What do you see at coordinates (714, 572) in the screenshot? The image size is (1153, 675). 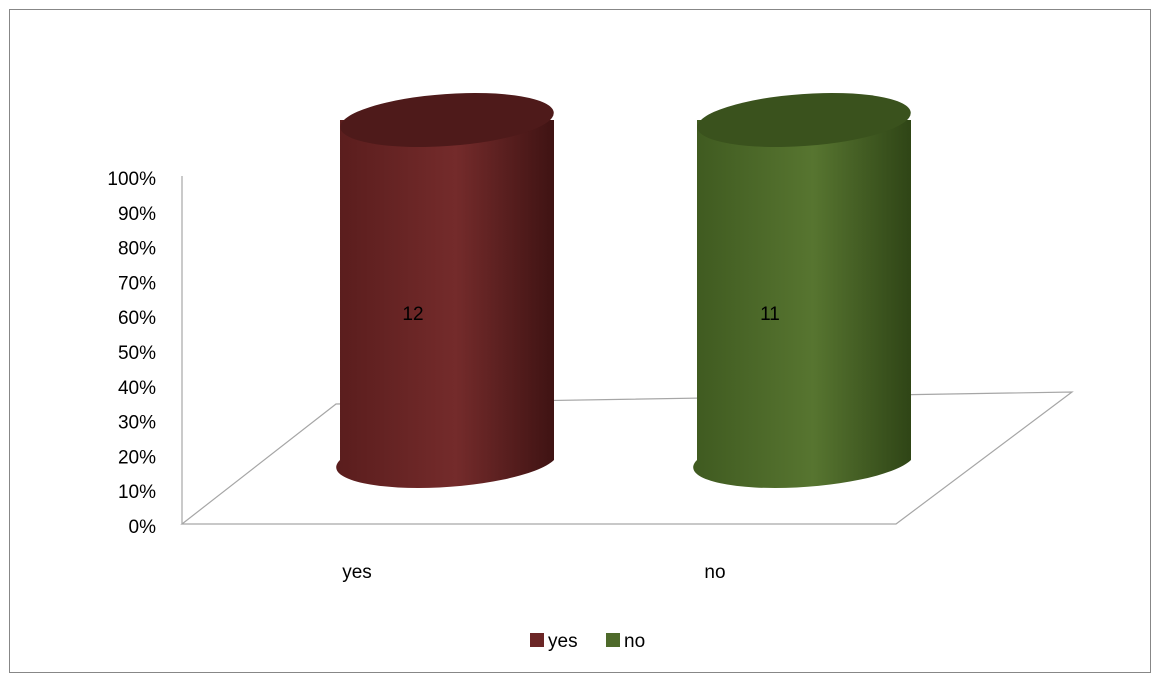 I see `x-category-label: no` at bounding box center [714, 572].